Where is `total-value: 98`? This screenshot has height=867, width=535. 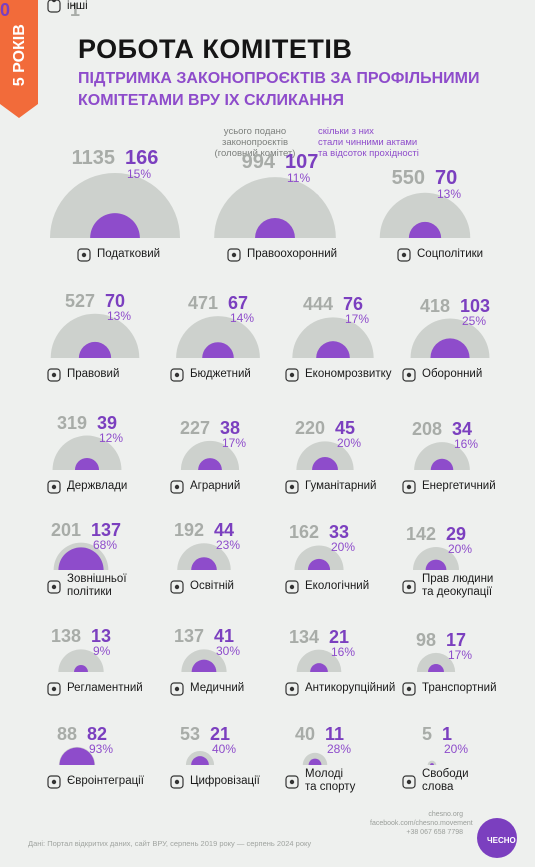 total-value: 98 is located at coordinates (425, 639).